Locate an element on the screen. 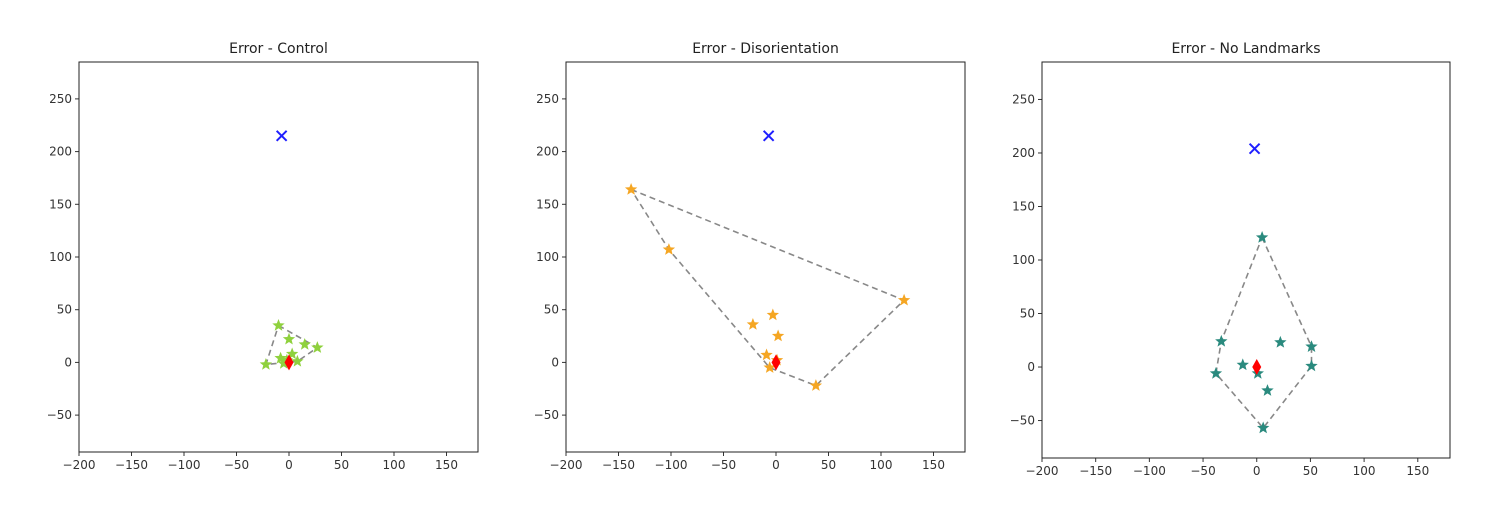 The image size is (1500, 520). chart-title: Error - Control is located at coordinates (278, 49).